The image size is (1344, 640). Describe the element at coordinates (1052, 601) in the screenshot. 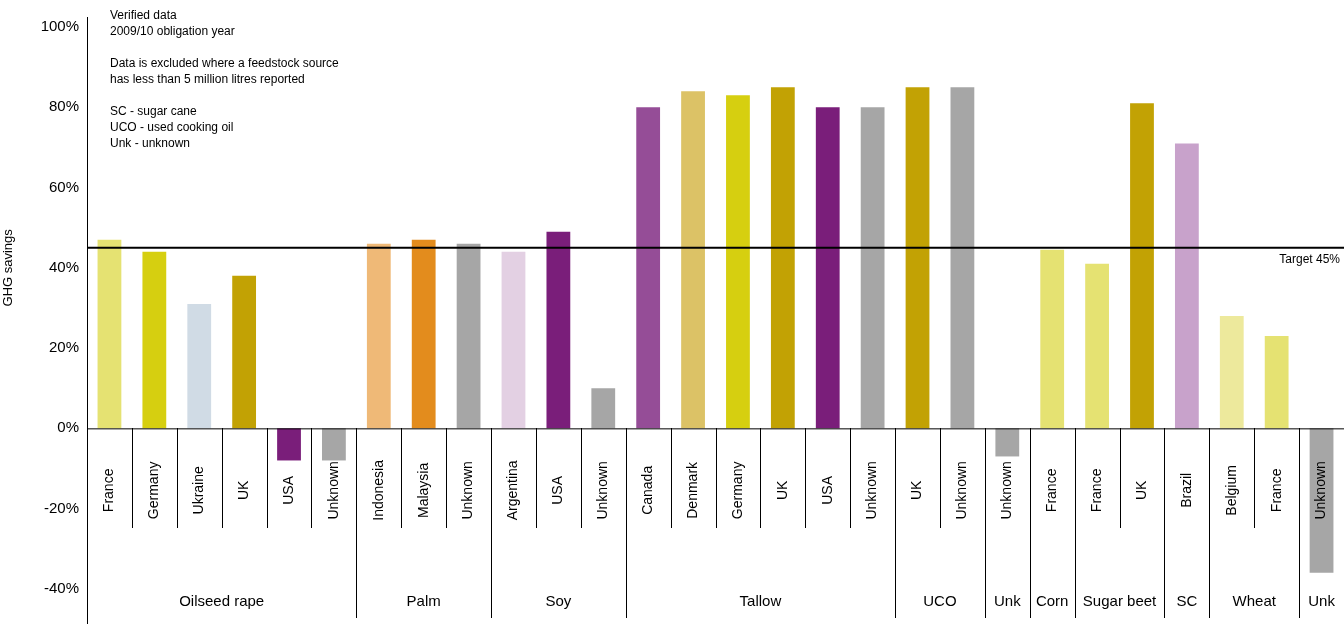

I see `annotation: Corn` at that location.